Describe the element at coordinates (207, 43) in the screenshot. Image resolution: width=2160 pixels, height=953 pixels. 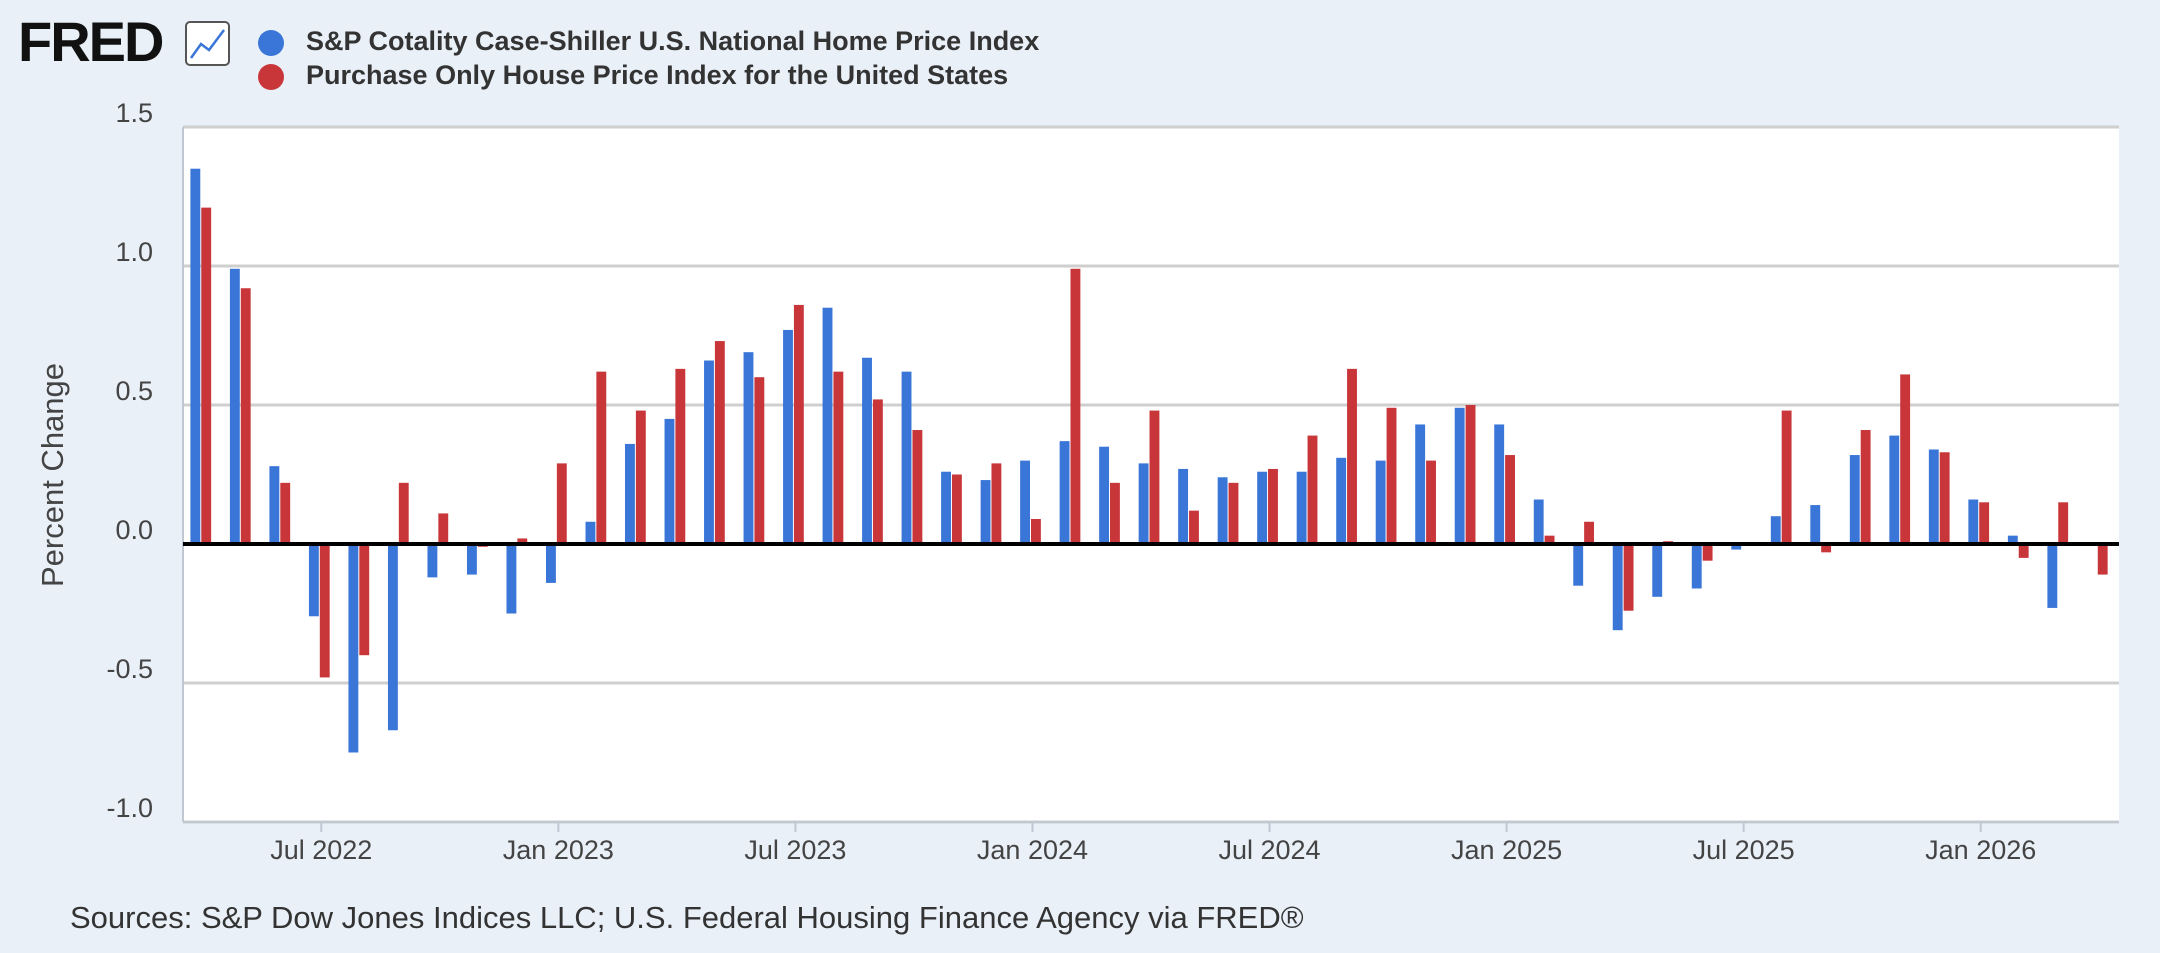
I see `graph-icon` at that location.